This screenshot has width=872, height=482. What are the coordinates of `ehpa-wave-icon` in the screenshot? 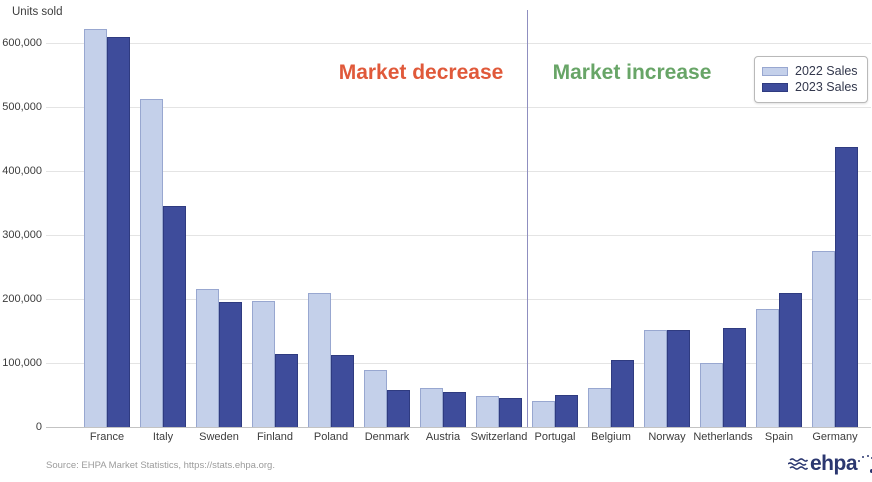 It's located at (798, 464).